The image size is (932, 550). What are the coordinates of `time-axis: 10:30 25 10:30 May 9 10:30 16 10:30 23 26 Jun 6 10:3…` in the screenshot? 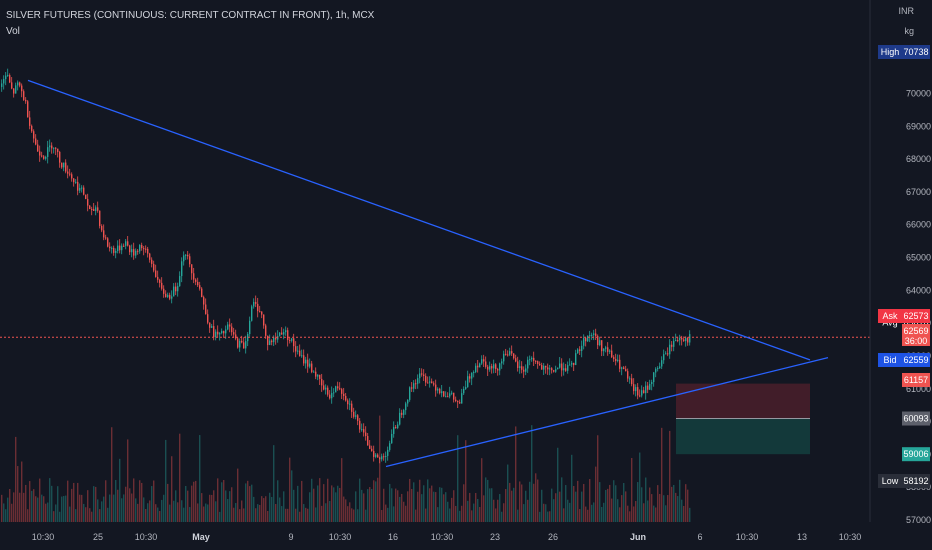 It's located at (447, 537).